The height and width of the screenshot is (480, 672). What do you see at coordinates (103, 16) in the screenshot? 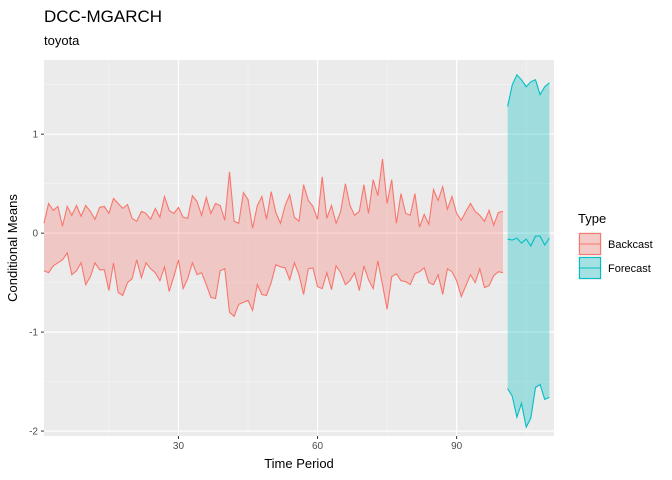
I see `chart-title: DCC-MGARCH` at bounding box center [103, 16].